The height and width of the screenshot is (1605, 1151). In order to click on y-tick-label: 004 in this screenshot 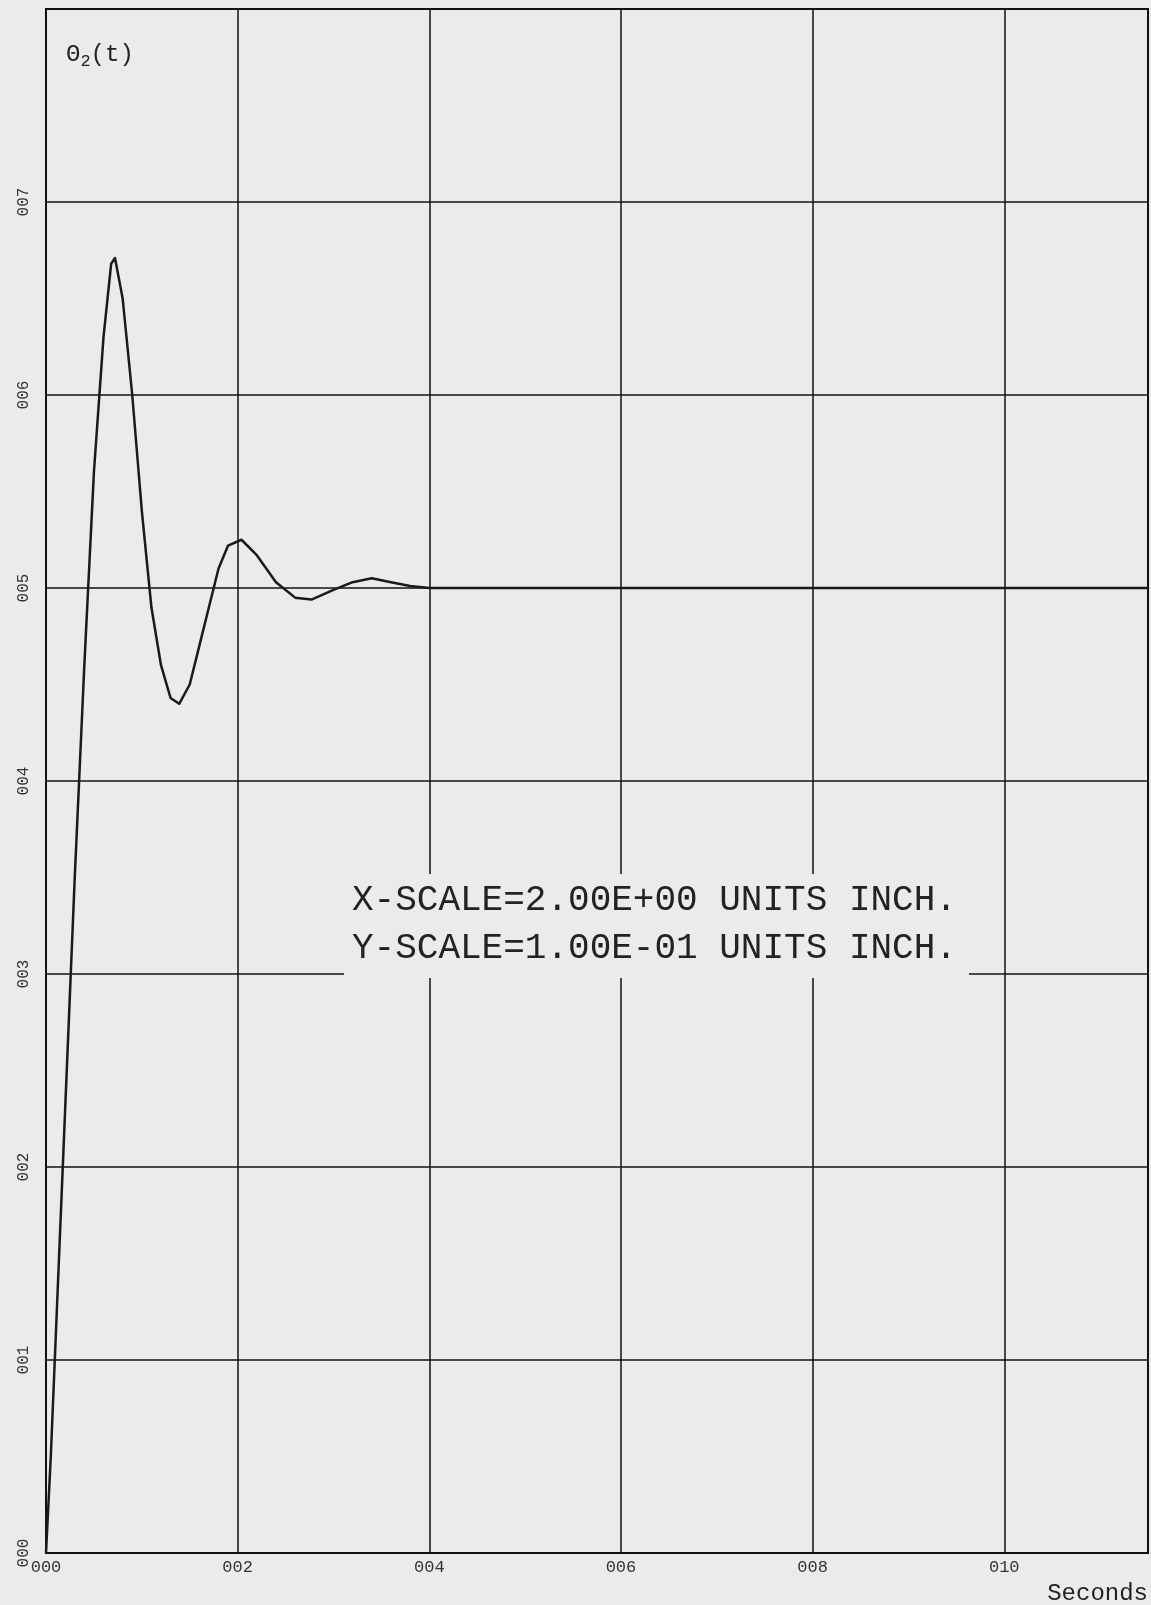, I will do `click(24, 781)`.